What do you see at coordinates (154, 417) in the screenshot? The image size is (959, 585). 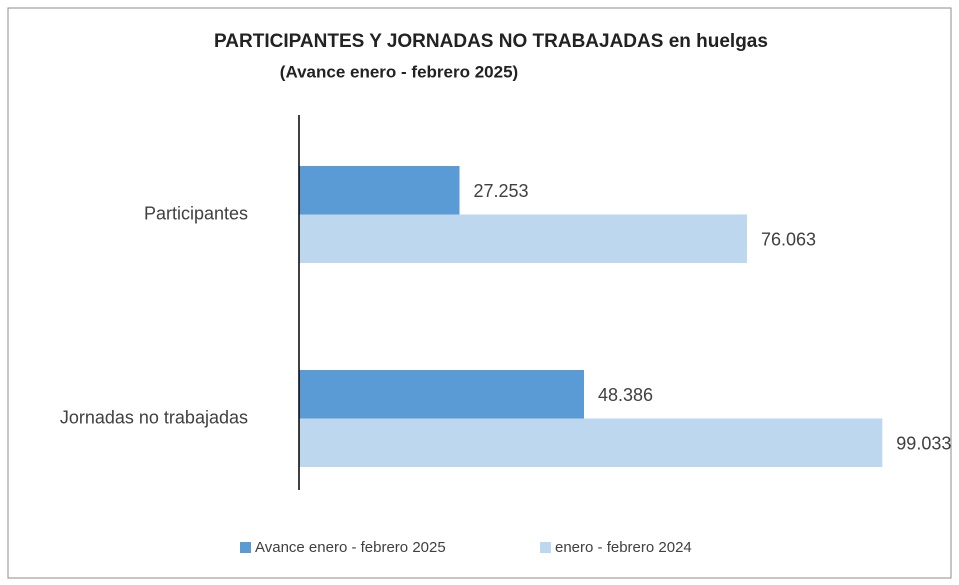 I see `y-tick-label: Jornadas no trabajadas` at bounding box center [154, 417].